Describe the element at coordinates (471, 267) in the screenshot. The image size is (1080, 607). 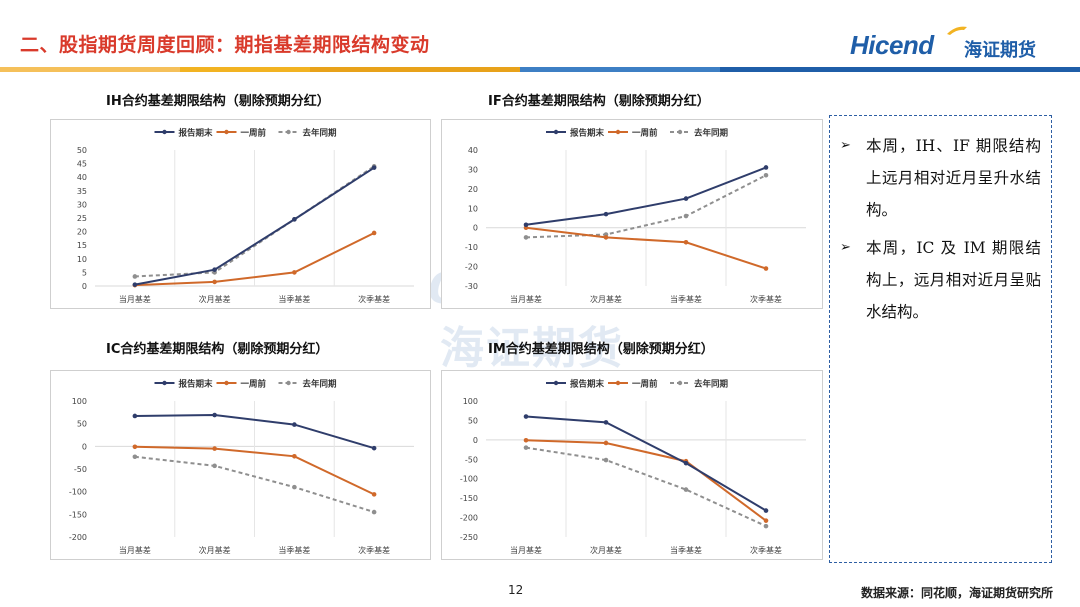
I see `y-tick-label: -20` at that location.